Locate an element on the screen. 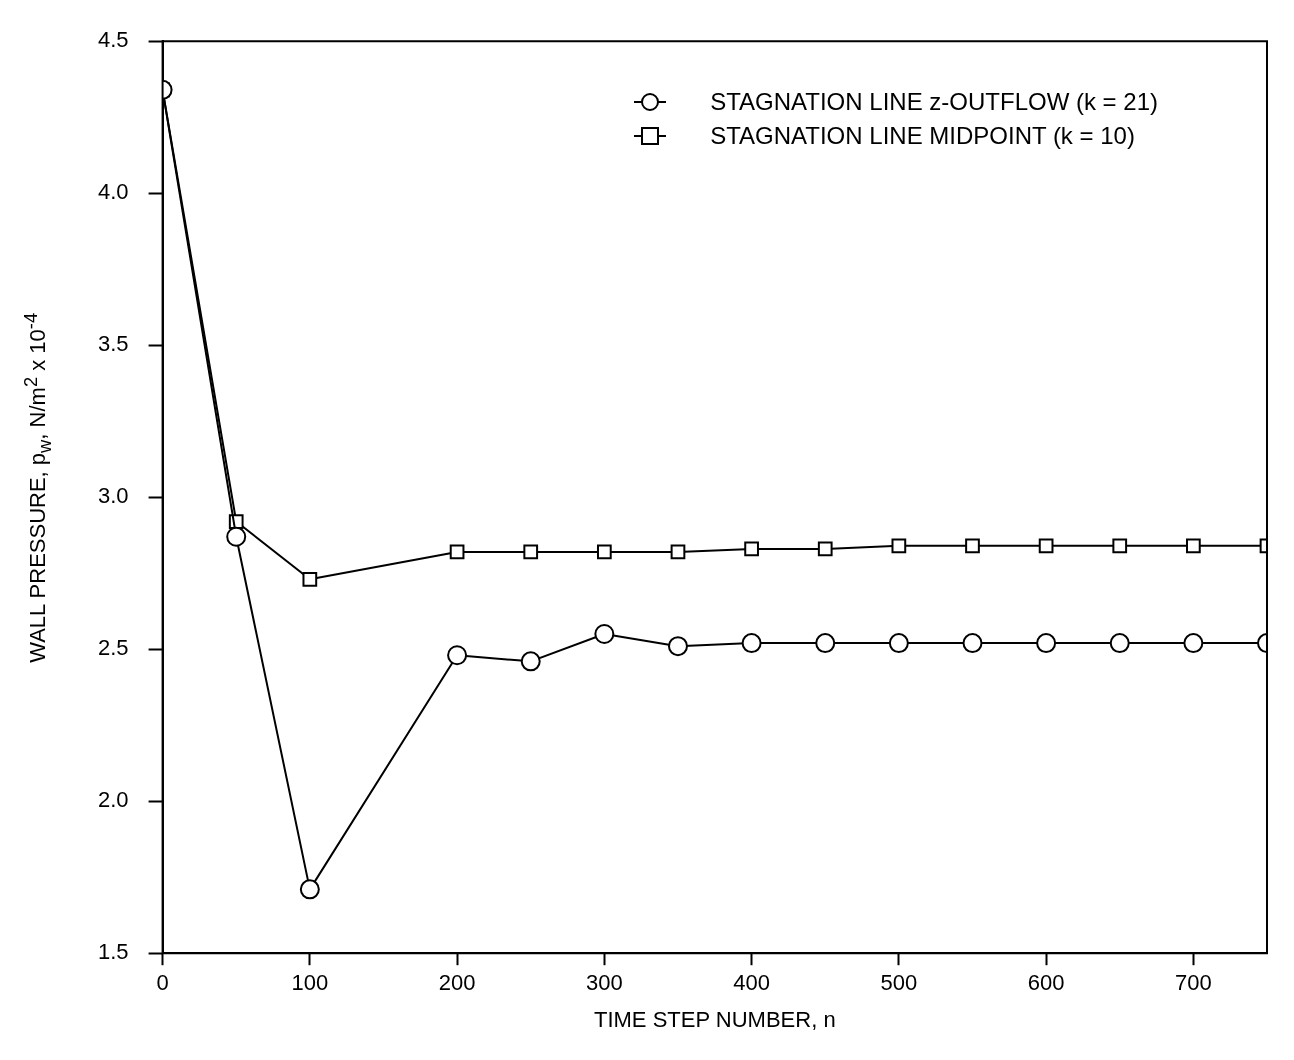 This screenshot has height=1060, width=1294. x-tick-label: 200 is located at coordinates (457, 983).